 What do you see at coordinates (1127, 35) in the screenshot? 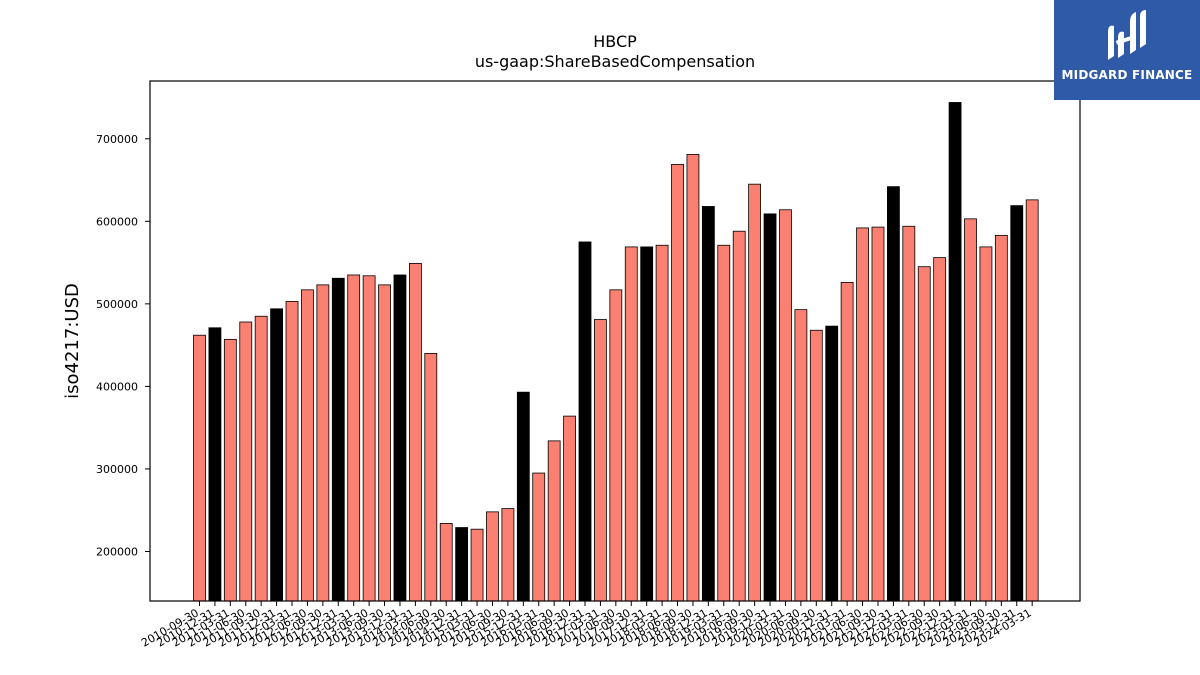
I see `midgard-logo-icon` at bounding box center [1127, 35].